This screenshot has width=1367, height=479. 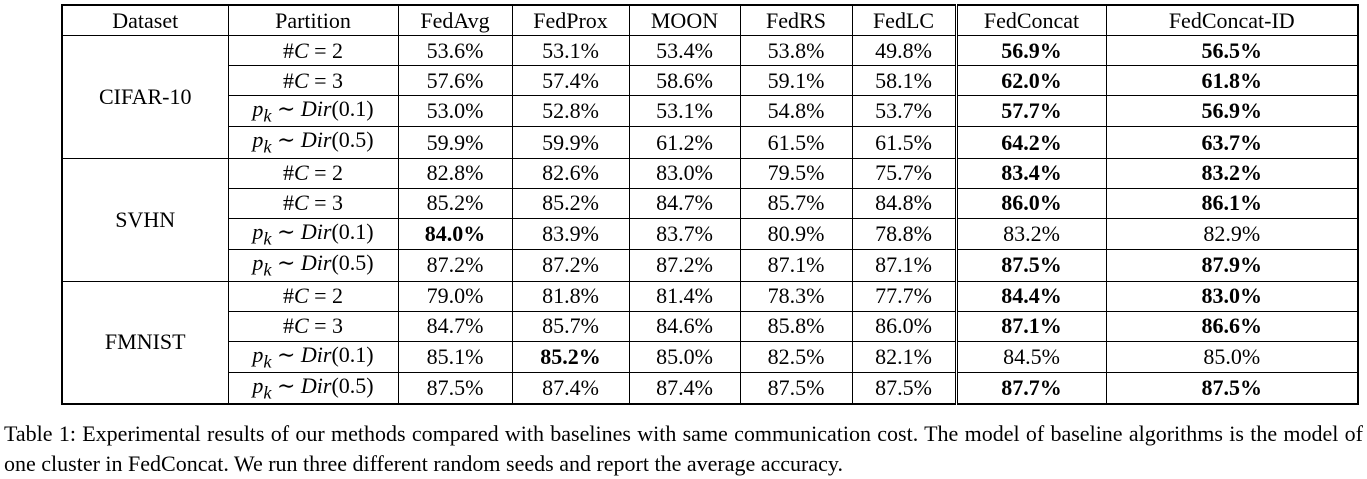 I want to click on value-cell: 81.8%, so click(x=570, y=296).